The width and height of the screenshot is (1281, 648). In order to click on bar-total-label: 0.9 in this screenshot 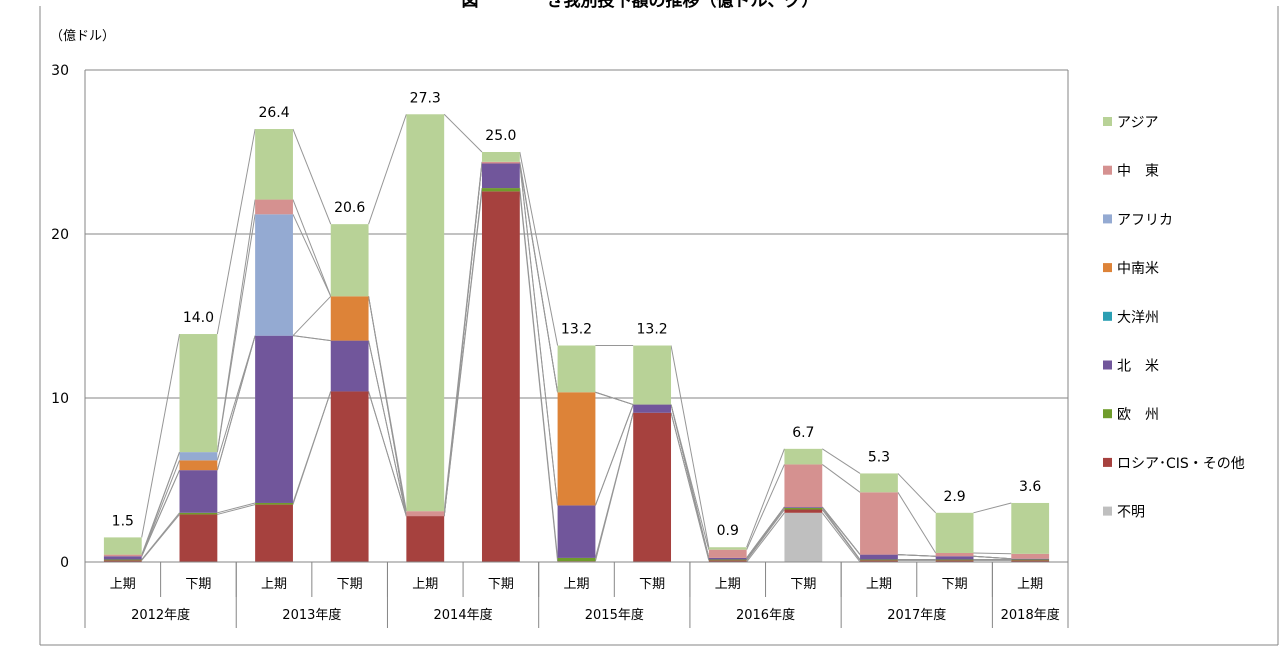, I will do `click(728, 531)`.